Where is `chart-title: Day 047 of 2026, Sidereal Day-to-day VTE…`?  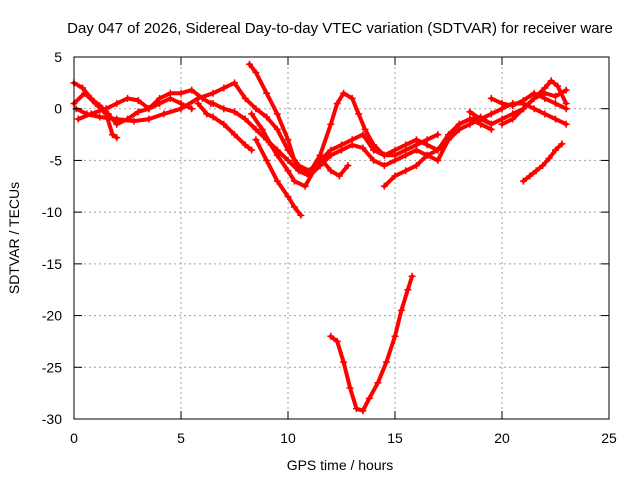
chart-title: Day 047 of 2026, Sidereal Day-to-day VTE… is located at coordinates (340, 28).